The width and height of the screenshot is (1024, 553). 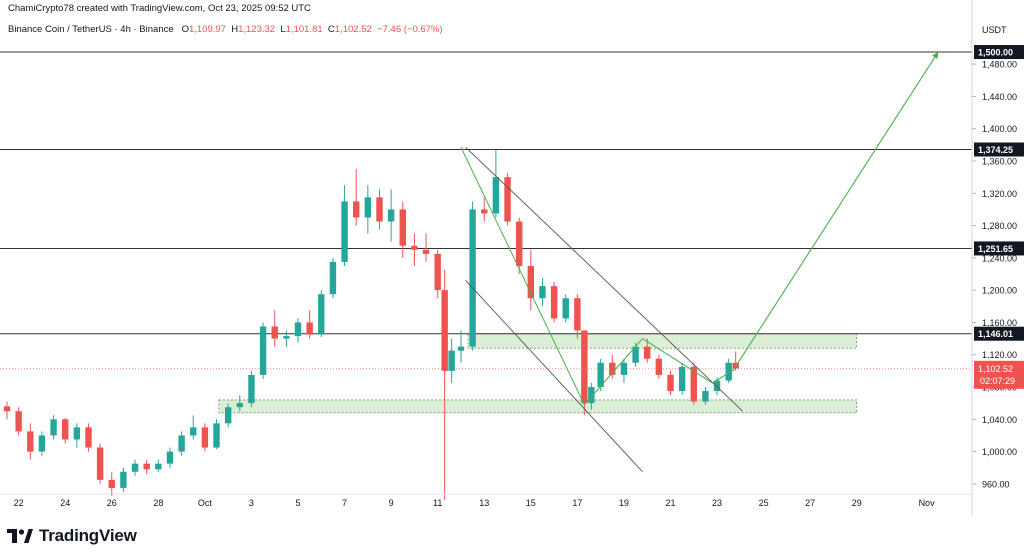 What do you see at coordinates (391, 503) in the screenshot?
I see `time-tick-label: 9` at bounding box center [391, 503].